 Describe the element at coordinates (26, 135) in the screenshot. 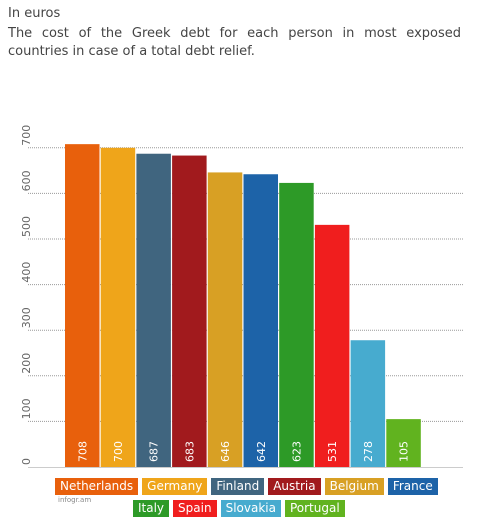

I see `y-tick-label: 700` at that location.